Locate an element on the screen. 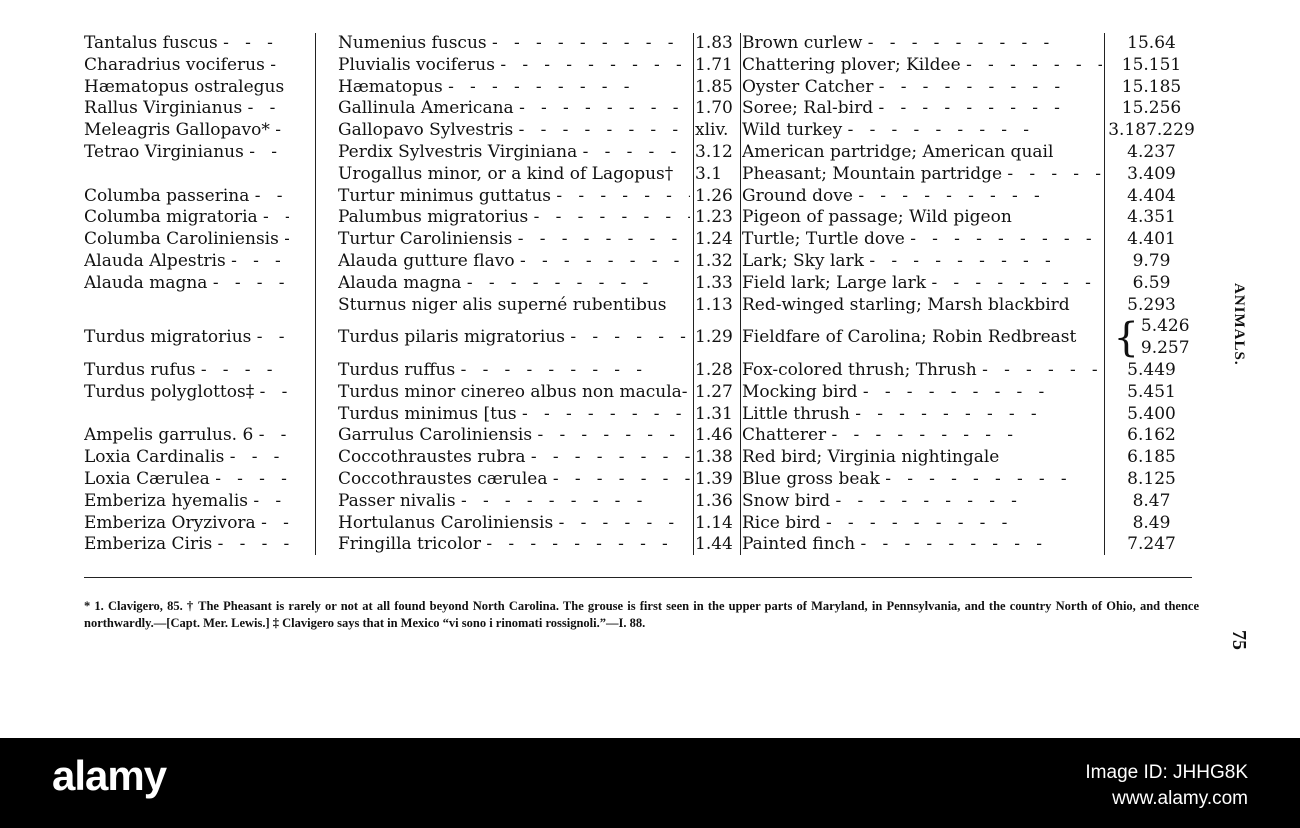 The width and height of the screenshot is (1300, 828). reference: 1.83 is located at coordinates (717, 44).